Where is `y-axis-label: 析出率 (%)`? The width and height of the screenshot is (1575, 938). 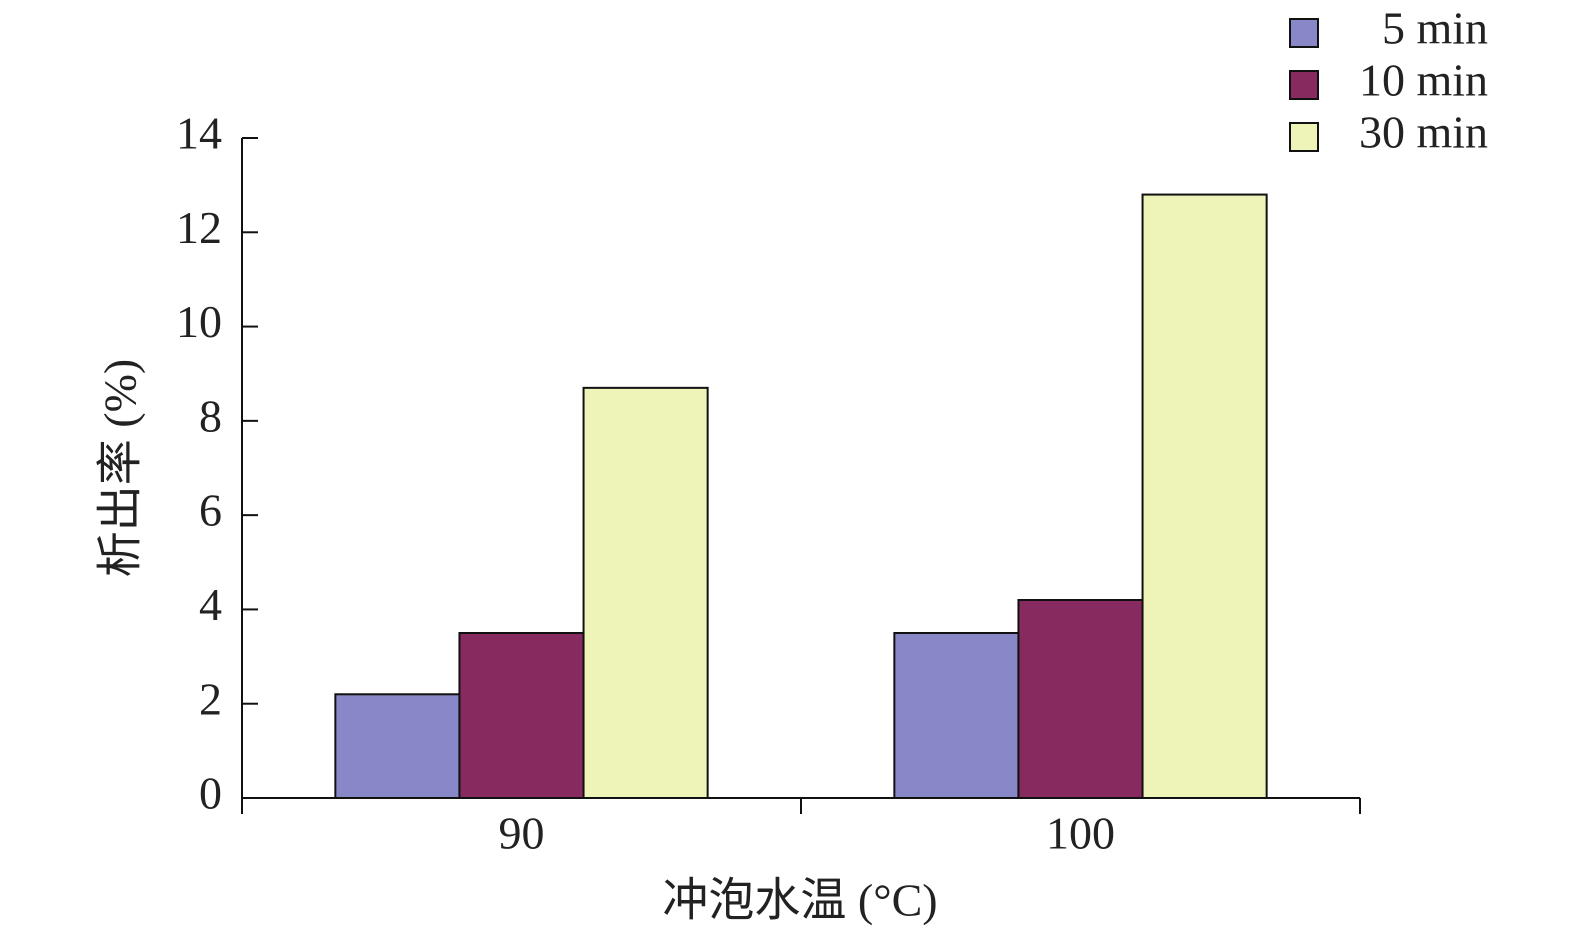 y-axis-label: 析出率 (%) is located at coordinates (120, 468).